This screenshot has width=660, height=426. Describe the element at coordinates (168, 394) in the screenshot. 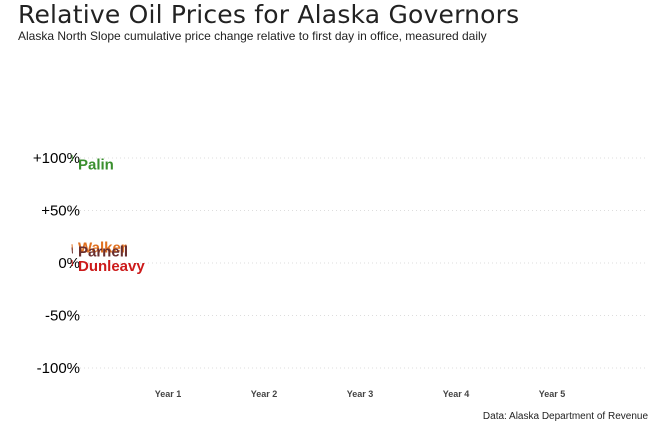

I see `x-tick-label: Year 1` at that location.